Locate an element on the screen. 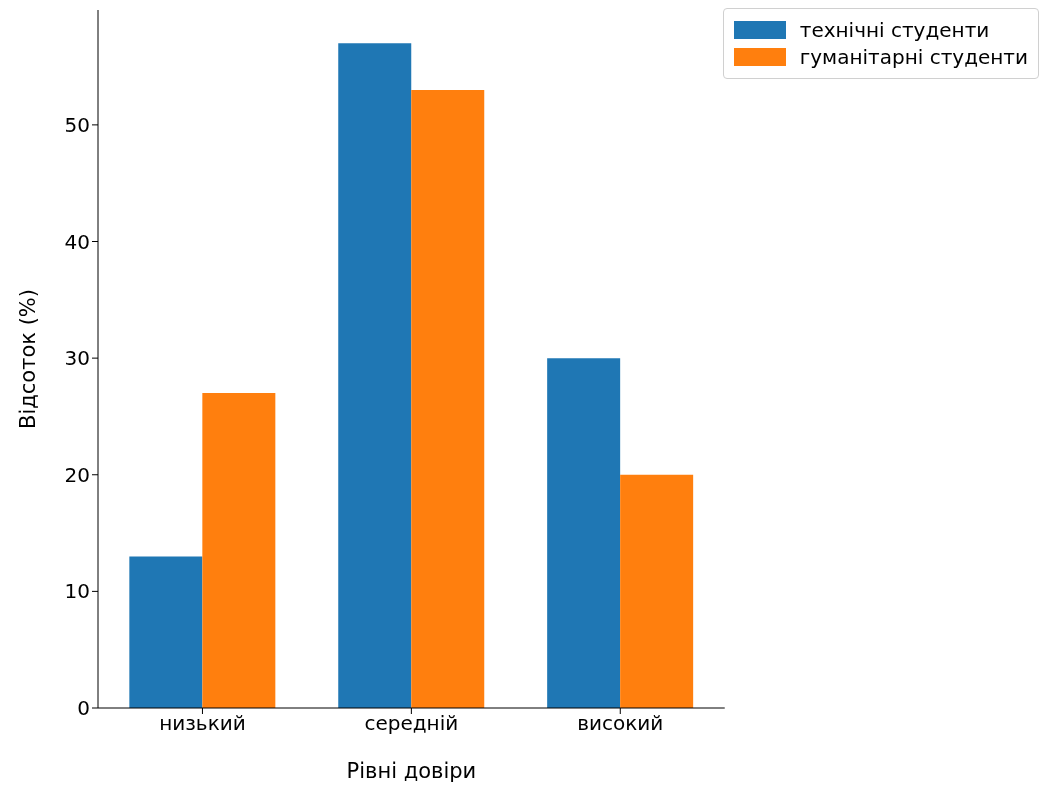 This screenshot has width=1049, height=807. y-tick-label: 40 is located at coordinates (77, 241).